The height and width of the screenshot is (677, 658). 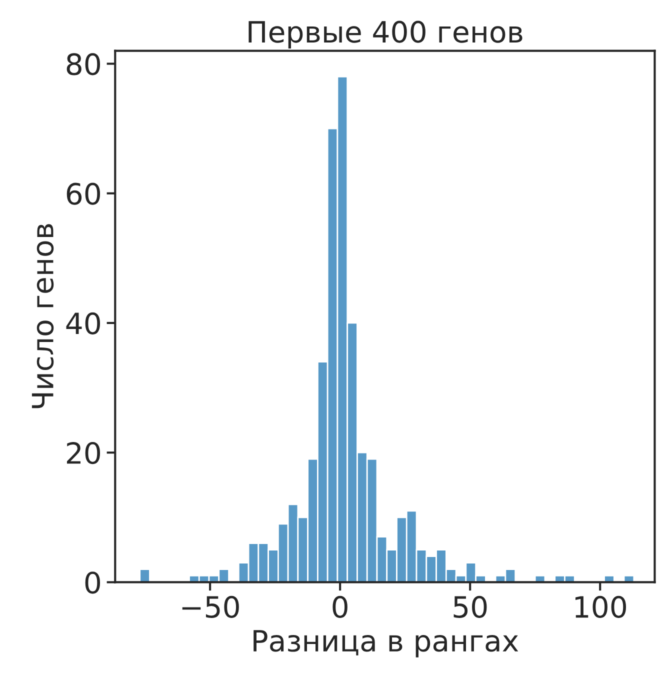 I want to click on y-tick-label: 40, so click(x=83, y=323).